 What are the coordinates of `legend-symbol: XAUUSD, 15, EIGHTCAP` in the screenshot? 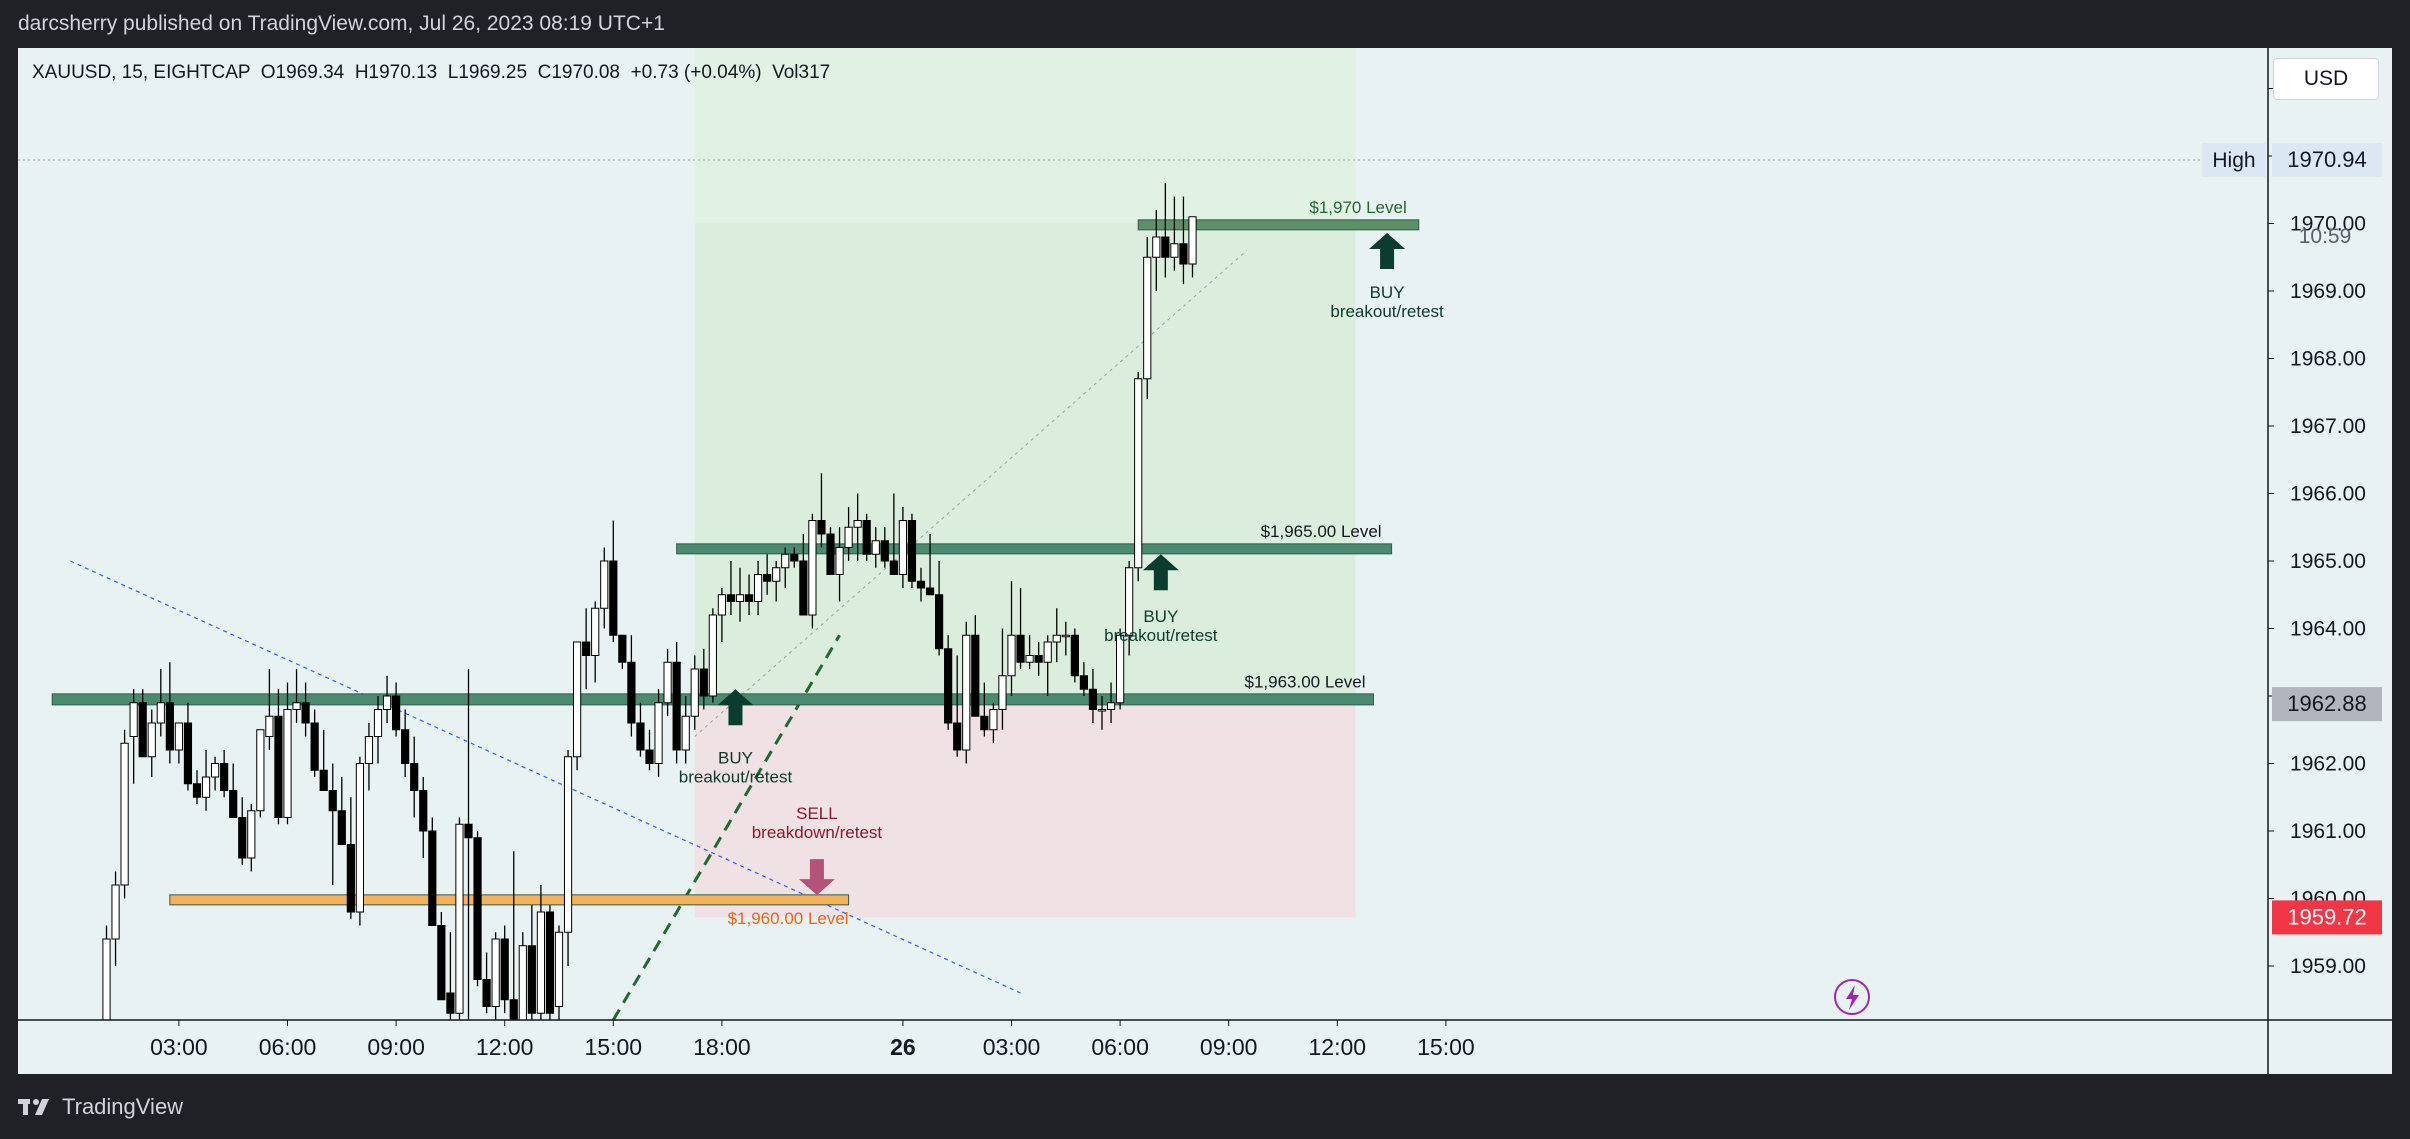 It's located at (141, 72).